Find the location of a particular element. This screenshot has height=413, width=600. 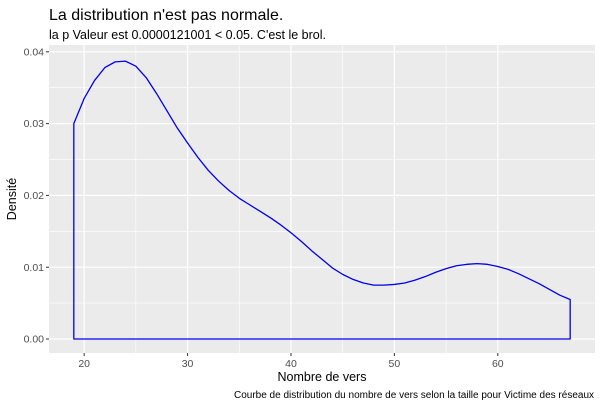

x-tick-label: 30 is located at coordinates (188, 364).